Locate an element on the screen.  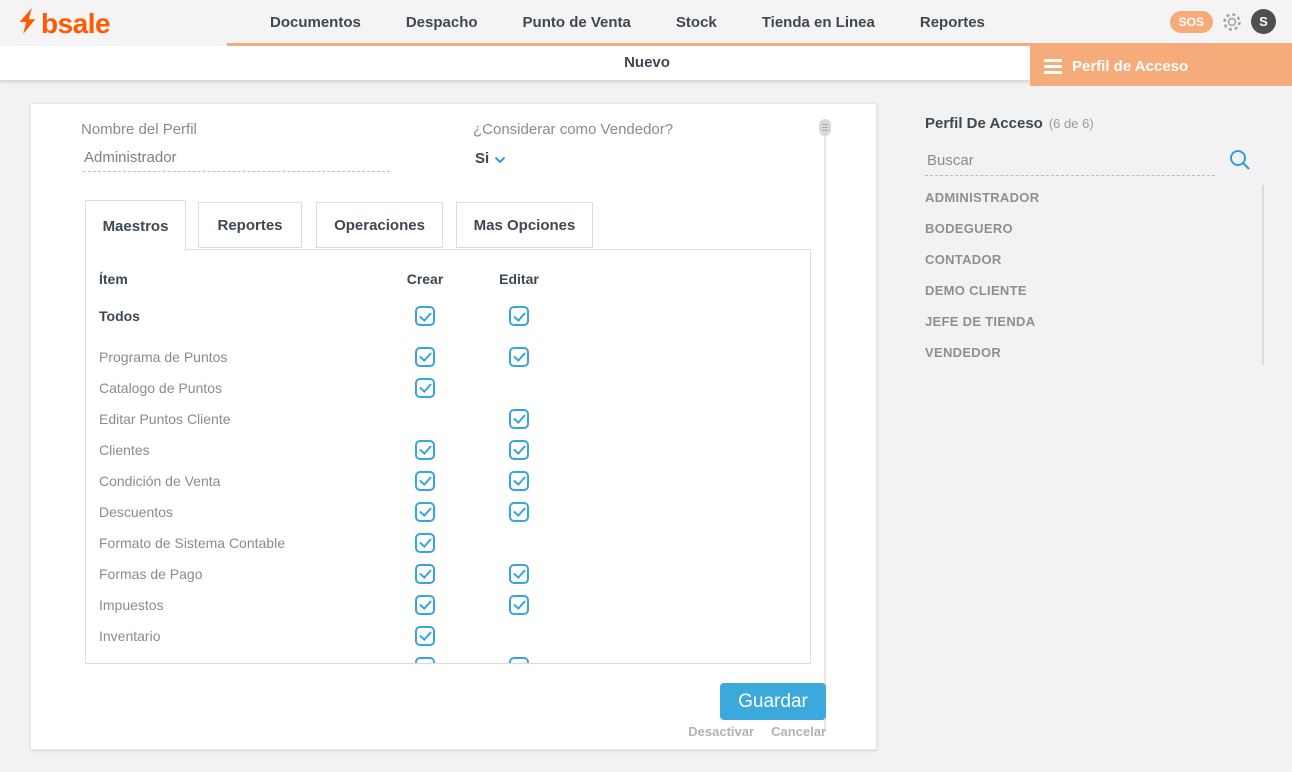
profile-list-item-demo-cliente: DEMO CLIENTE is located at coordinates (976, 290).